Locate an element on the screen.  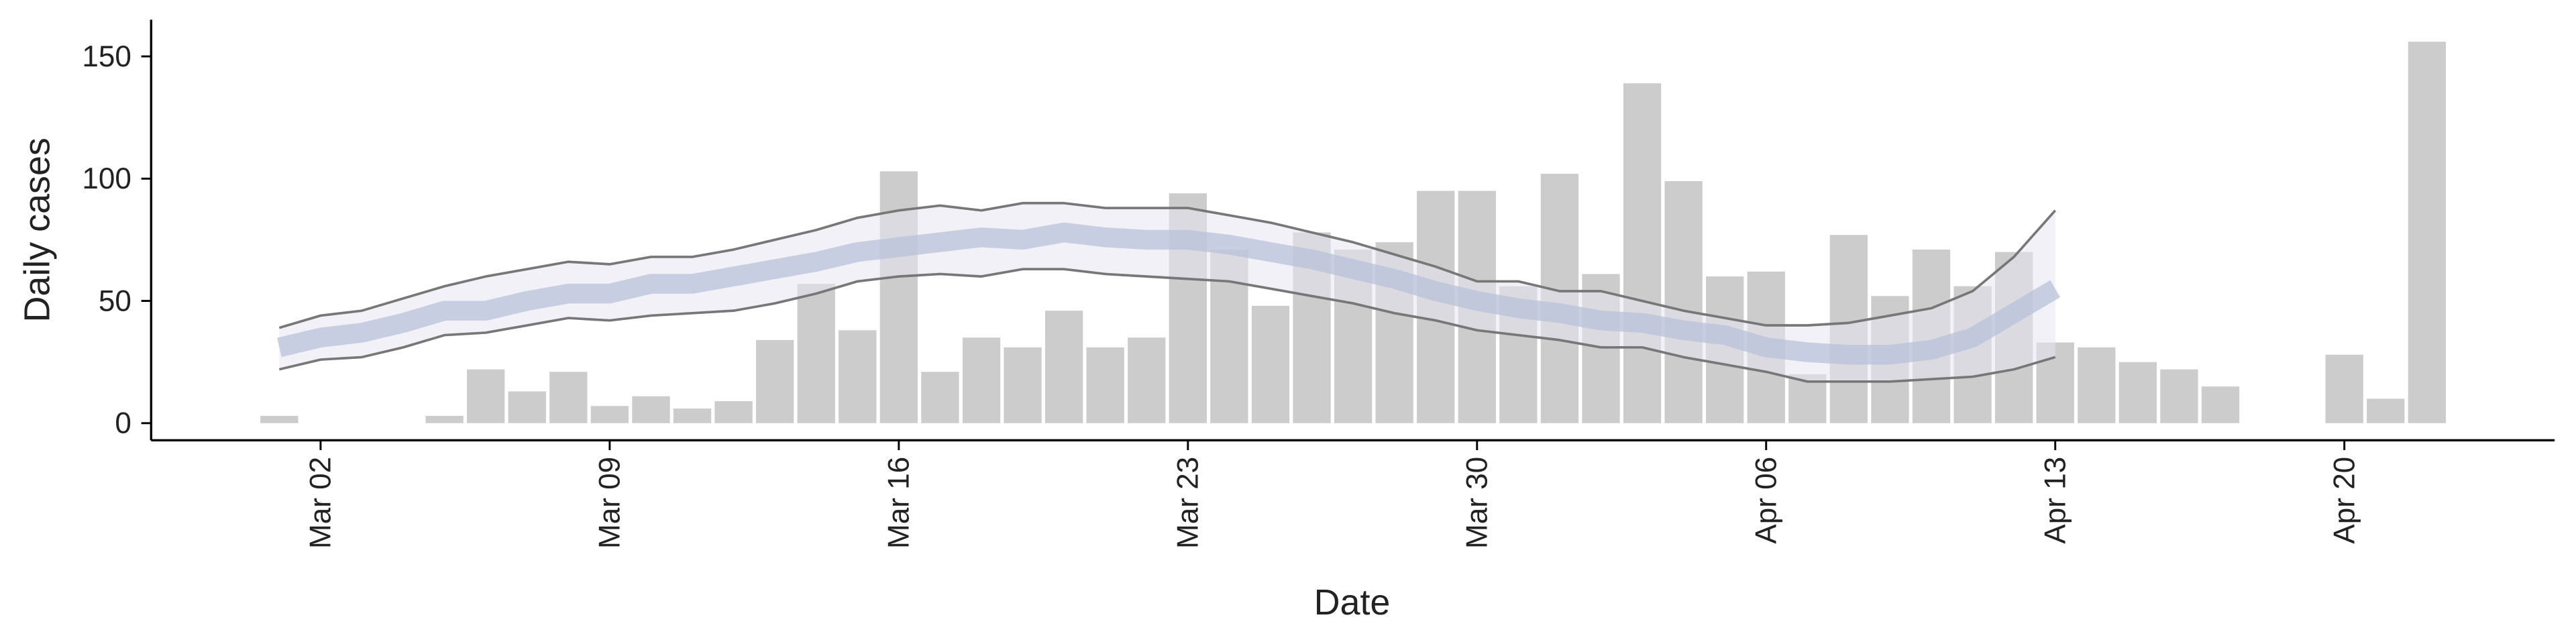
x-tick-label: Mar 16 is located at coordinates (899, 503).